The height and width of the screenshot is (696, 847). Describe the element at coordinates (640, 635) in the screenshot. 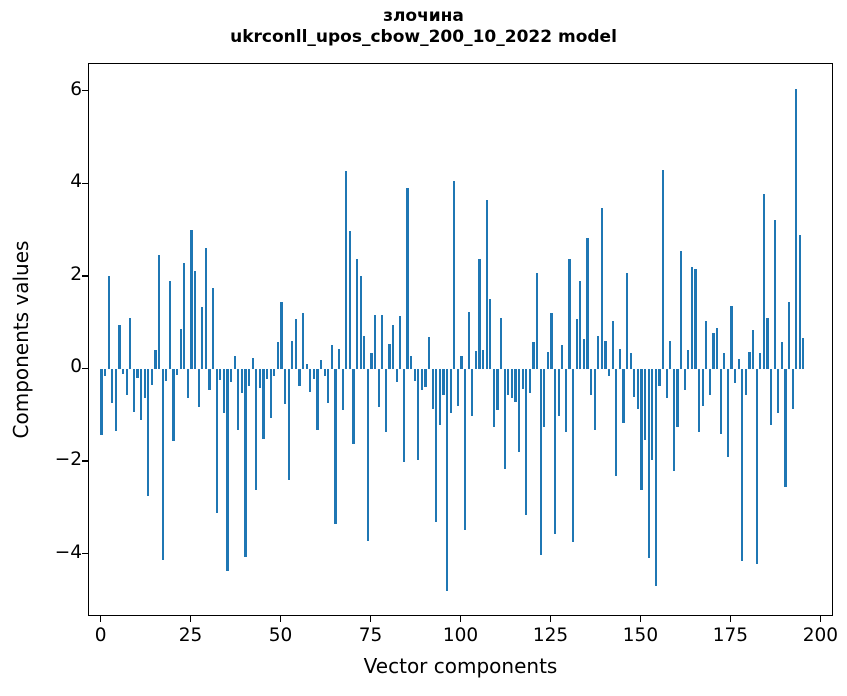

I see `x-tick-label: 150` at that location.